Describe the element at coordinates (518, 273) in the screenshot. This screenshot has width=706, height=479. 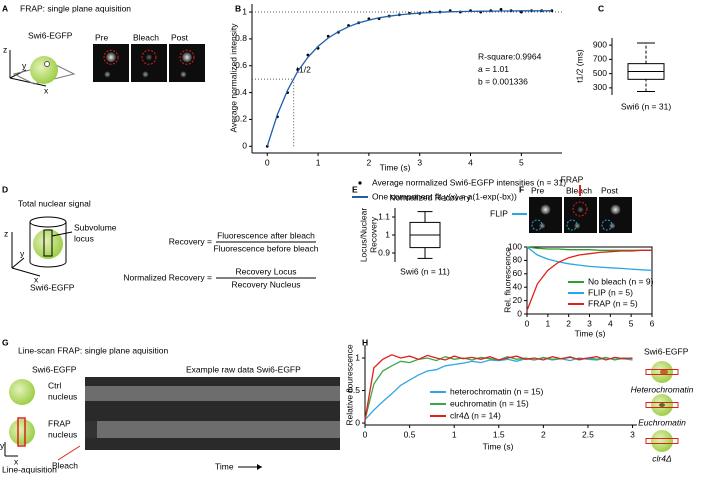
I see `y-tick-label: 60` at that location.